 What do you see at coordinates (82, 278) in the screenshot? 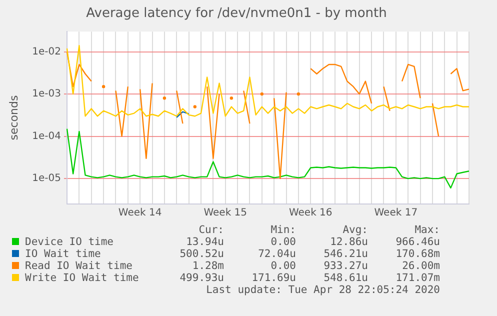
I see `legend-label: Write IO Wait time` at bounding box center [82, 278].